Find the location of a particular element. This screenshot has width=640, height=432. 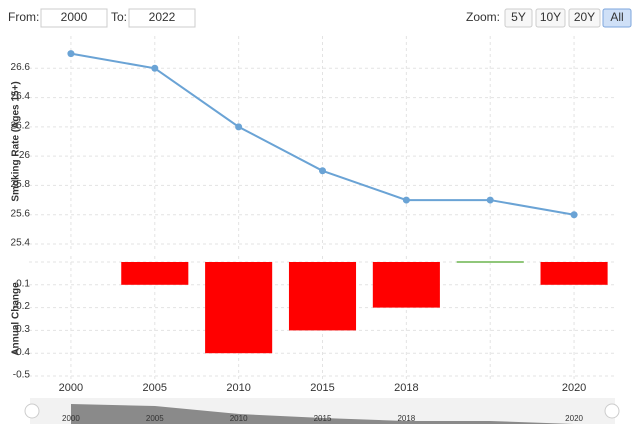

zoom-button-label: 20Y is located at coordinates (584, 17).